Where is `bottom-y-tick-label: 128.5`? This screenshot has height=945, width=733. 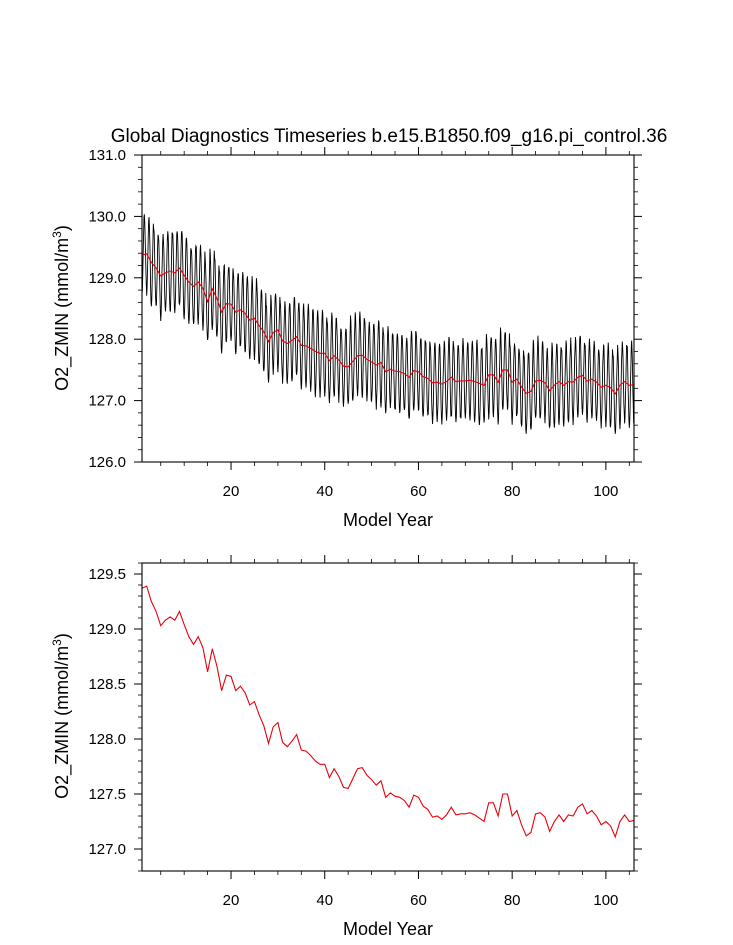
bottom-y-tick-label: 128.5 is located at coordinates (107, 684).